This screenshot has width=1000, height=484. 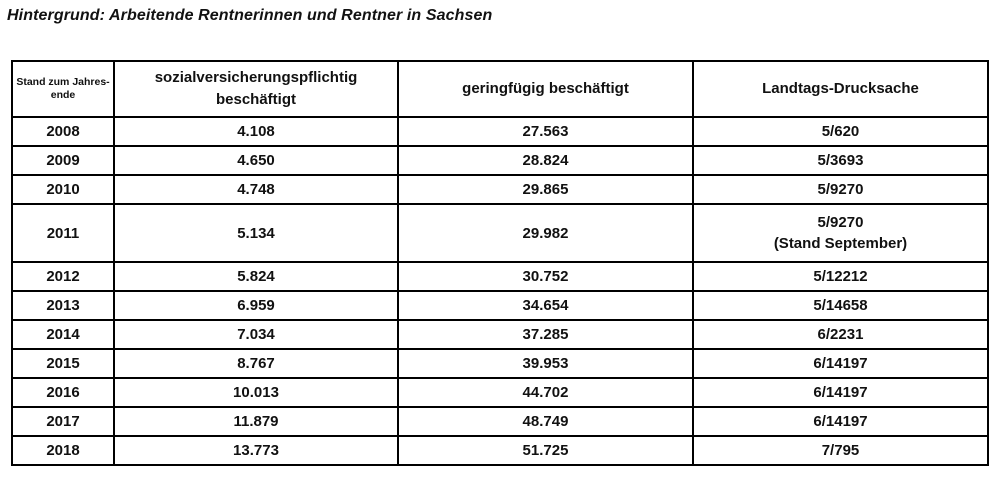 I want to click on svp-employed-cell: 13.773, so click(x=256, y=450).